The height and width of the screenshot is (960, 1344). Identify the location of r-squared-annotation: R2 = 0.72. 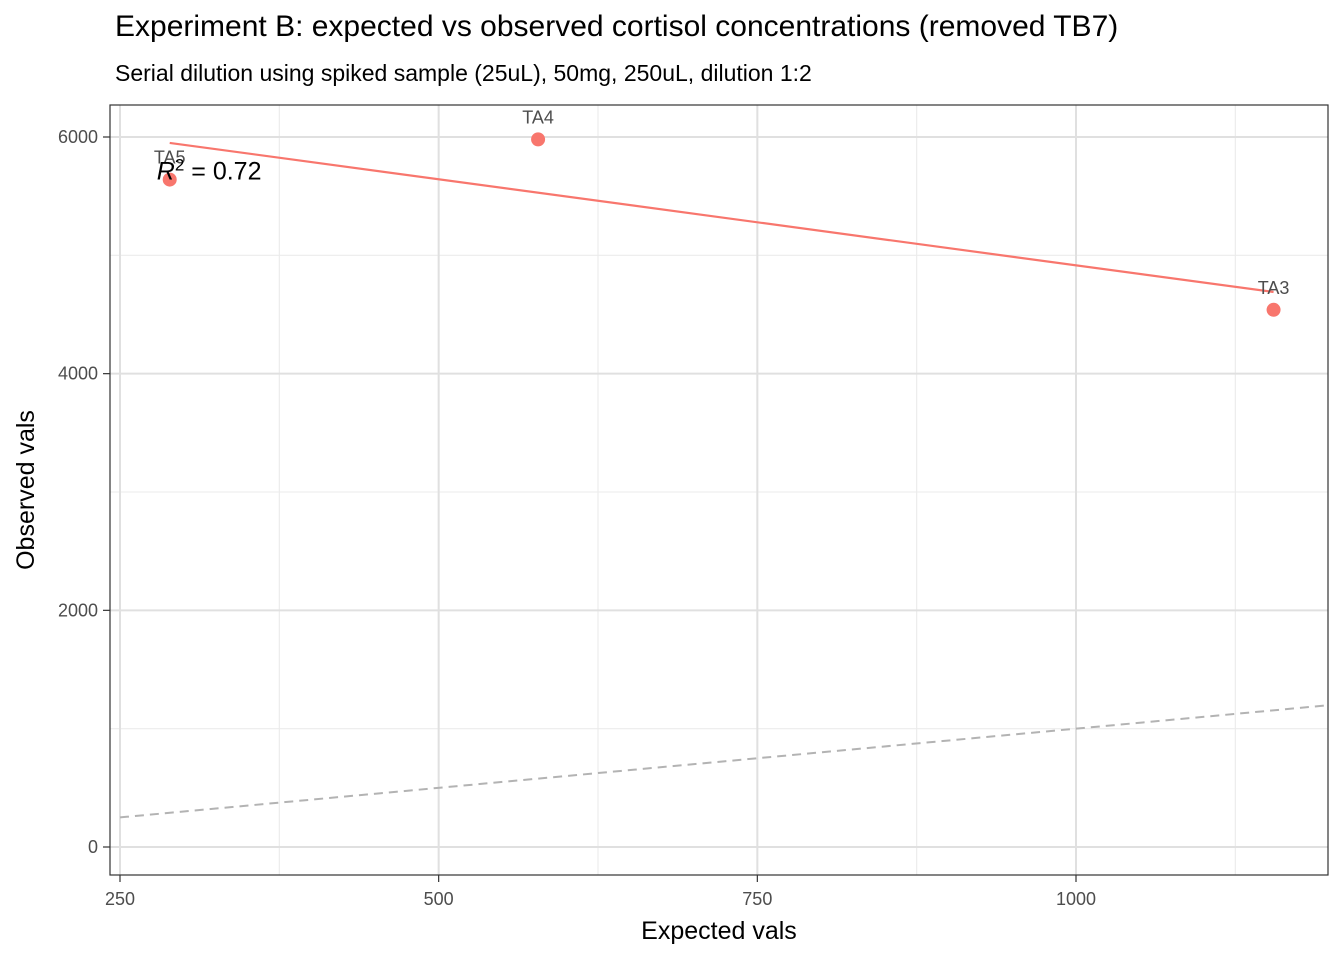
(209, 170).